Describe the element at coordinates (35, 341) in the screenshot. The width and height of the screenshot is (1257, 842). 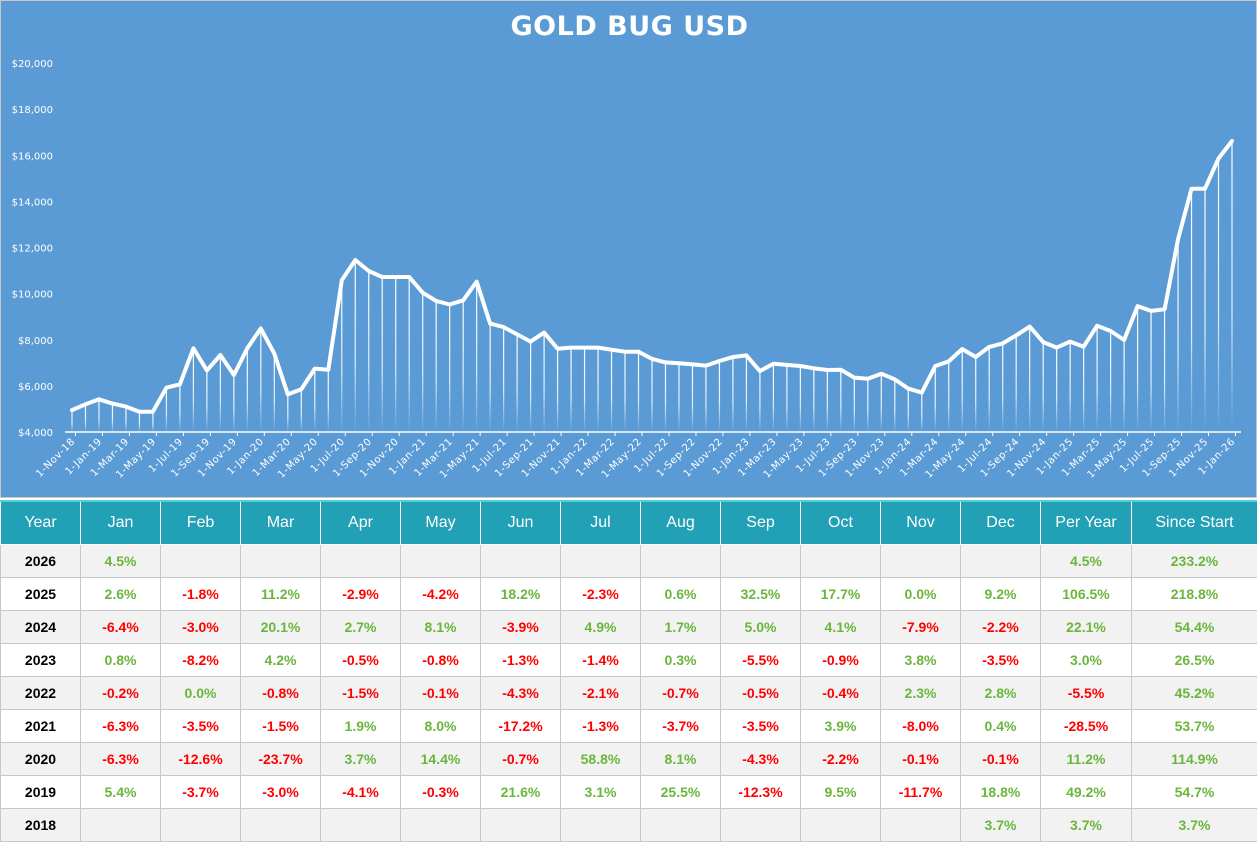
I see `y-tick-label: $8,000` at that location.